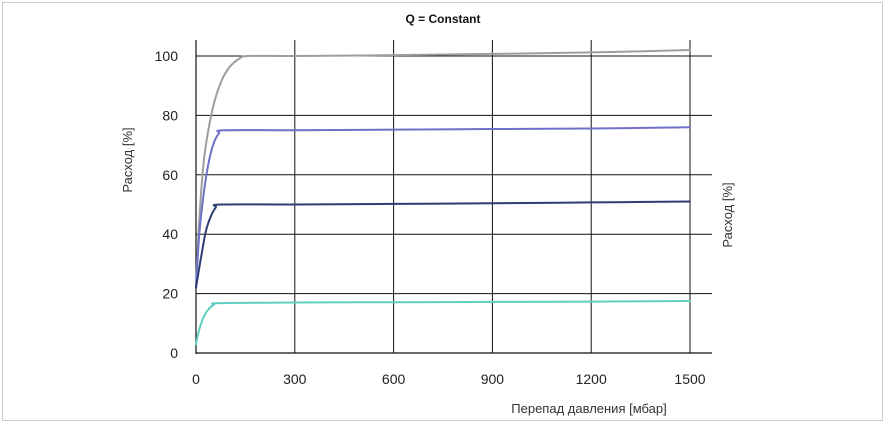  What do you see at coordinates (170, 175) in the screenshot?
I see `y-tick-label: 60` at bounding box center [170, 175].